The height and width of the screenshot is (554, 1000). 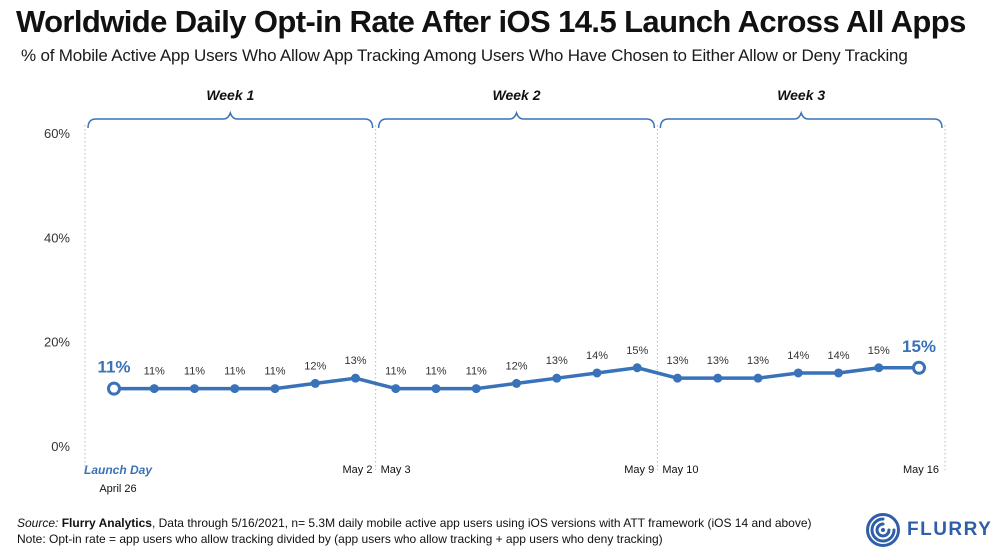 I want to click on x-tick-label: May 9, so click(x=639, y=470).